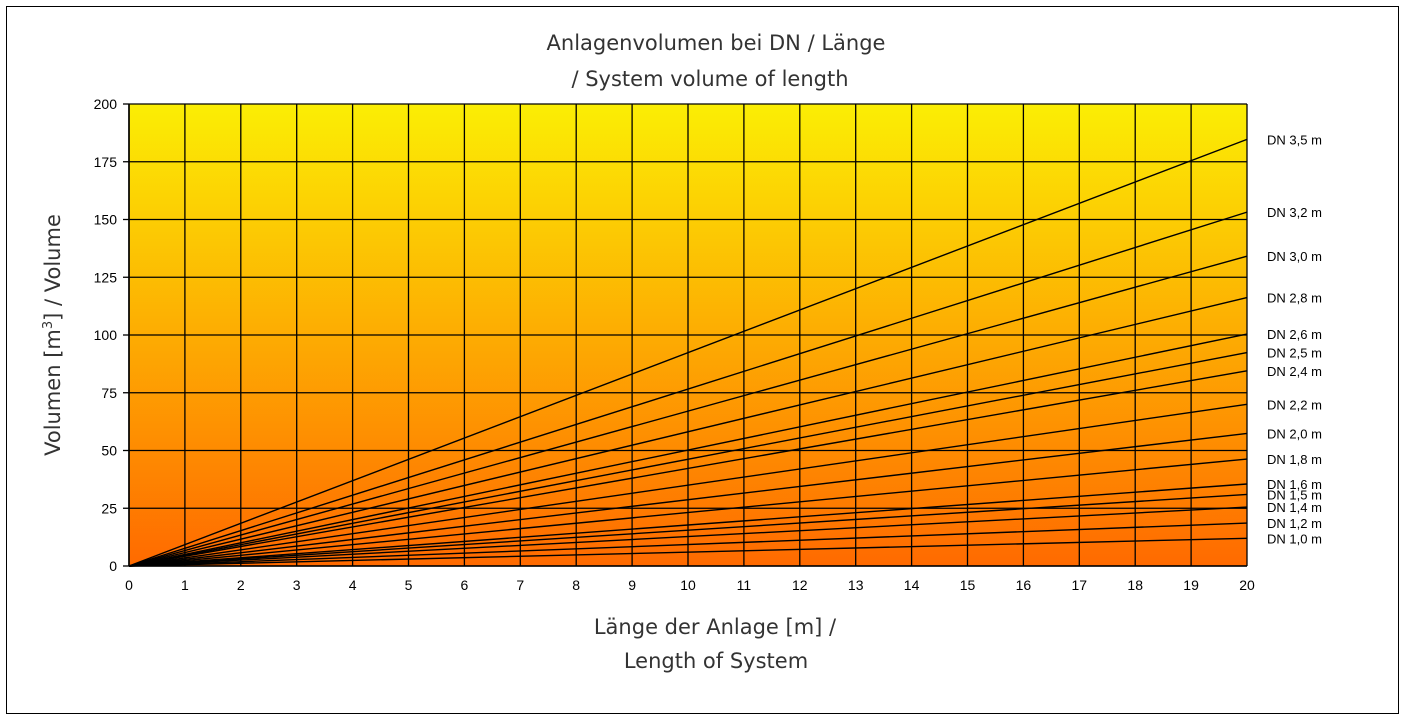 Image resolution: width=1407 pixels, height=722 pixels. What do you see at coordinates (1294, 459) in the screenshot?
I see `series-label: DN 1,8 m` at bounding box center [1294, 459].